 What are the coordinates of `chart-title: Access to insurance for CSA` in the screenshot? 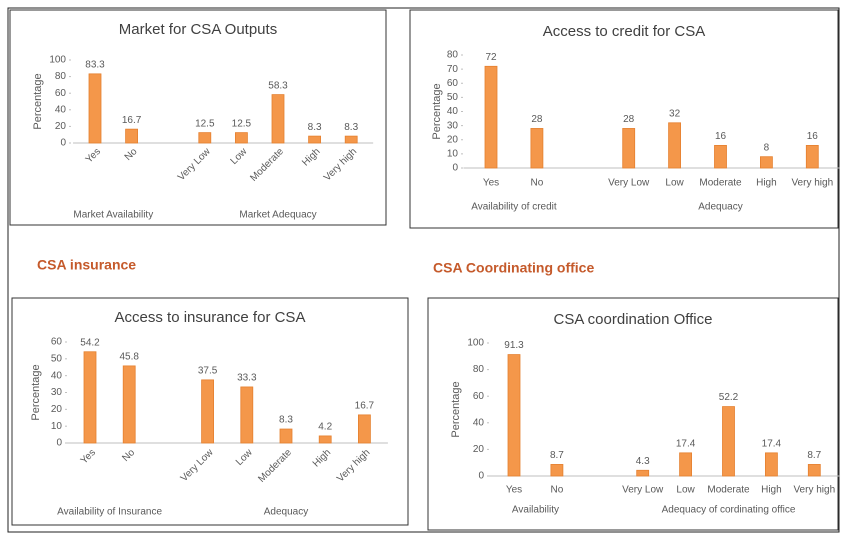 It's located at (210, 317).